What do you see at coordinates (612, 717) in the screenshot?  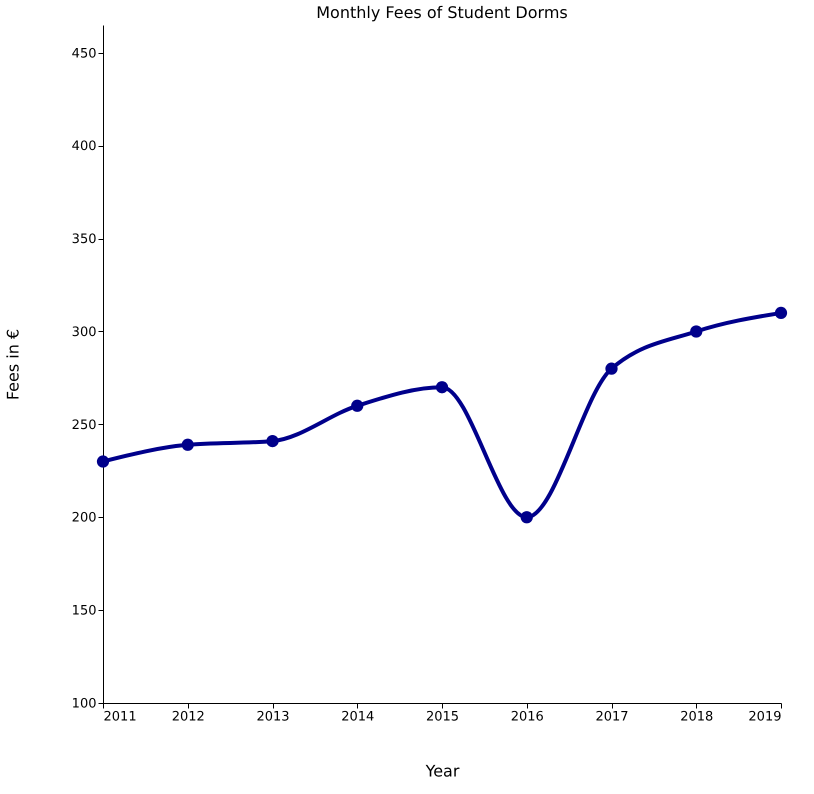 I see `x-tick-label: 2017` at bounding box center [612, 717].